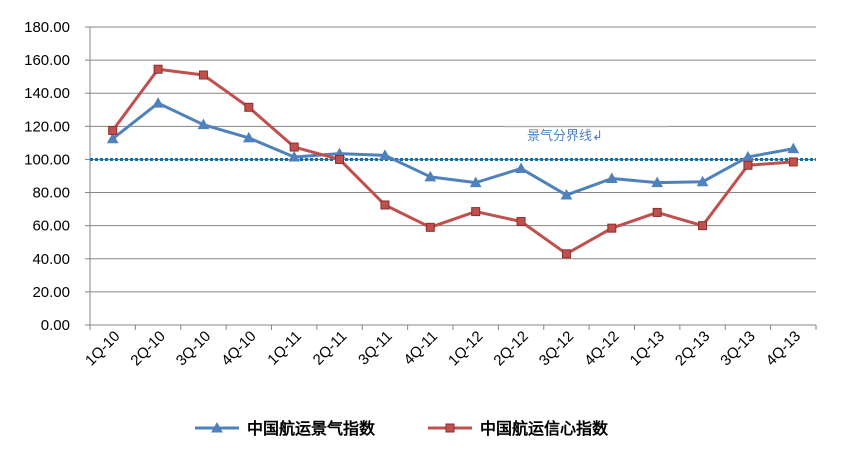 Image resolution: width=850 pixels, height=455 pixels. Describe the element at coordinates (47, 27) in the screenshot. I see `y-tick-label: 180.00` at that location.